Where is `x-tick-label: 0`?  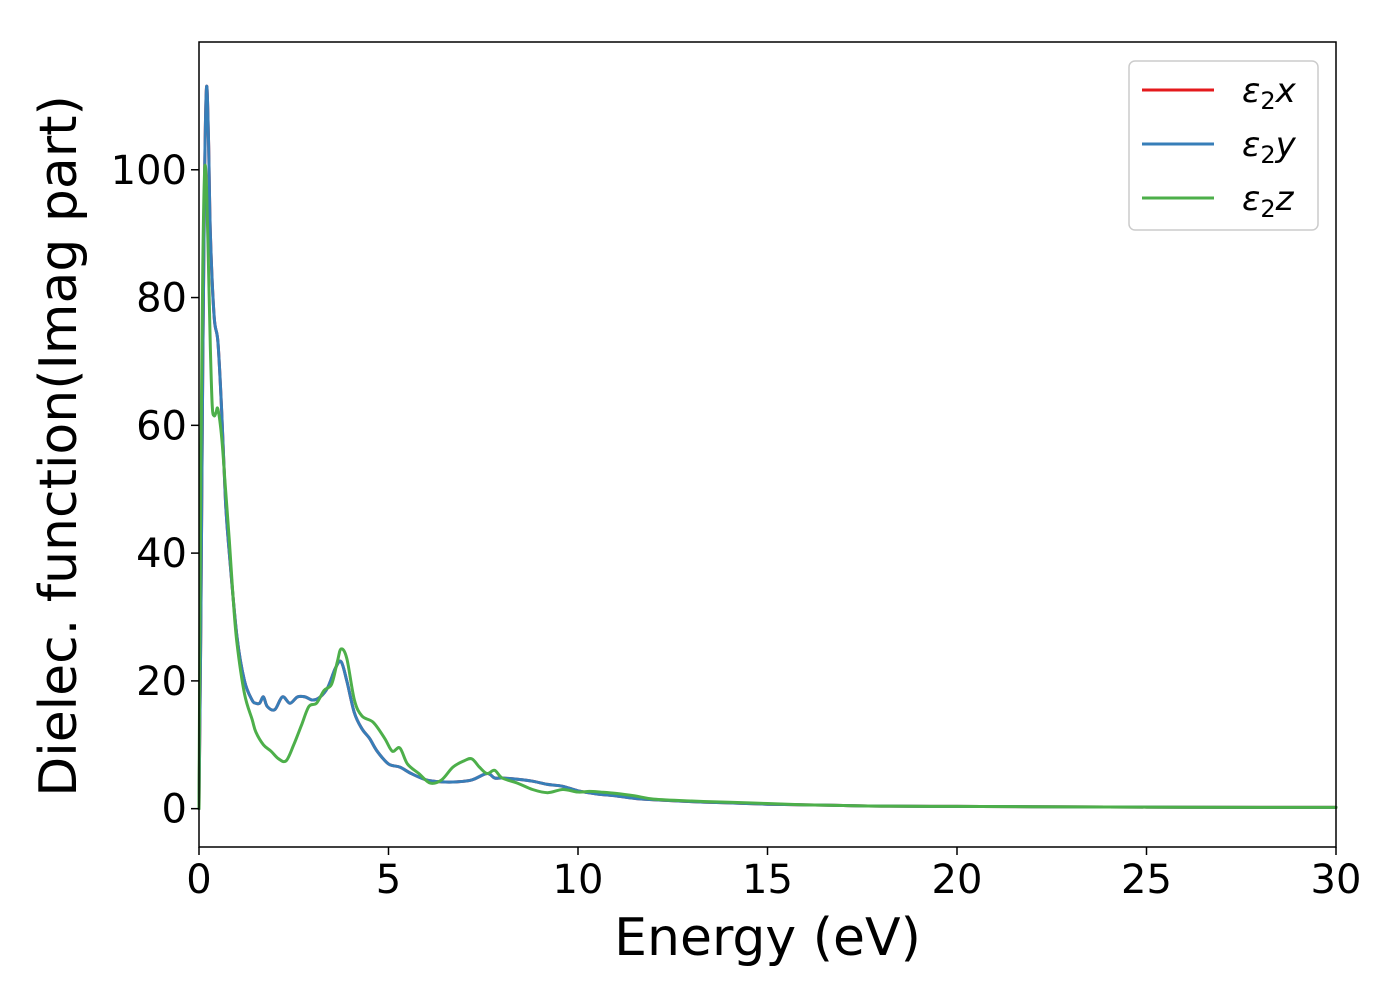 x-tick-label: 0 is located at coordinates (198, 880).